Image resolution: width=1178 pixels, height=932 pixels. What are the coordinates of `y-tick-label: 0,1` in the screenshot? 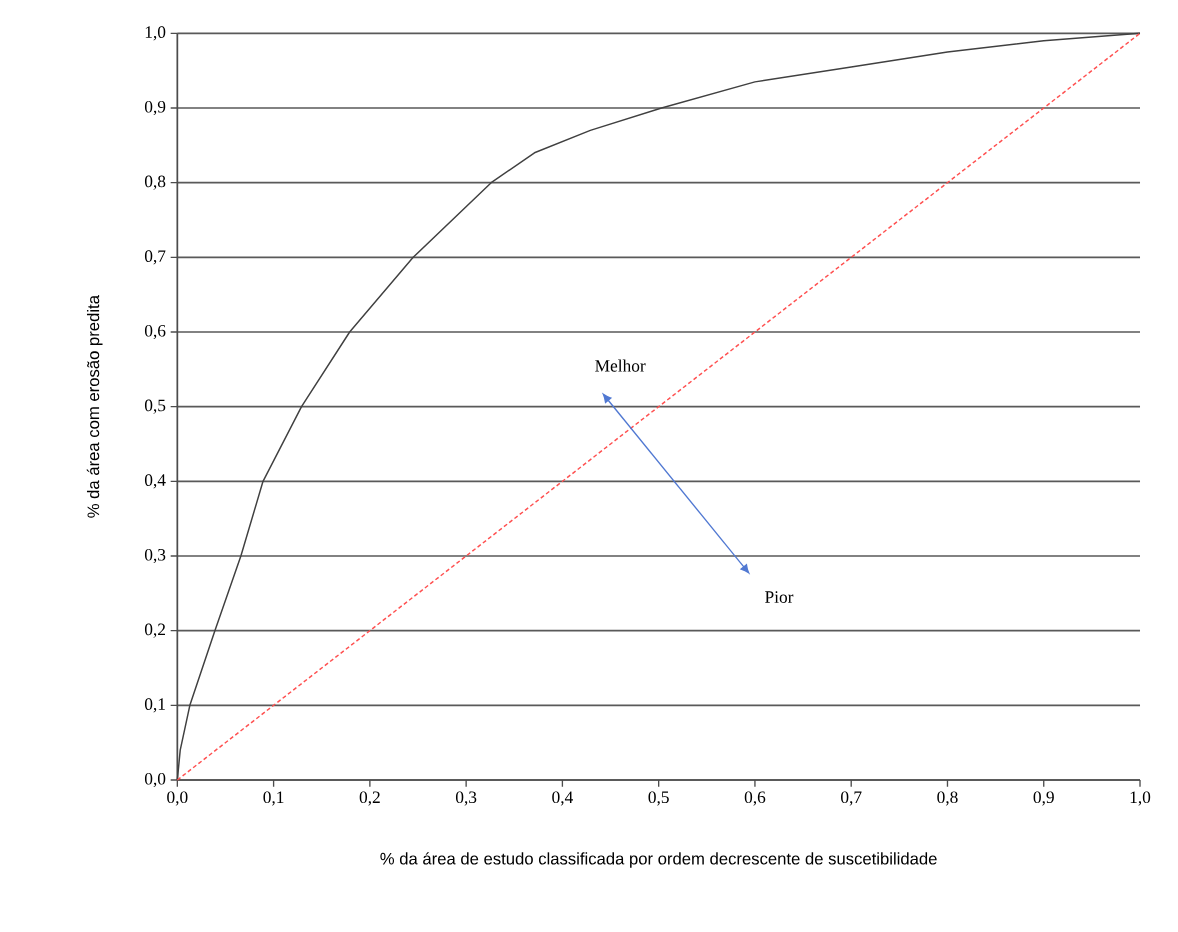 It's located at (154, 705).